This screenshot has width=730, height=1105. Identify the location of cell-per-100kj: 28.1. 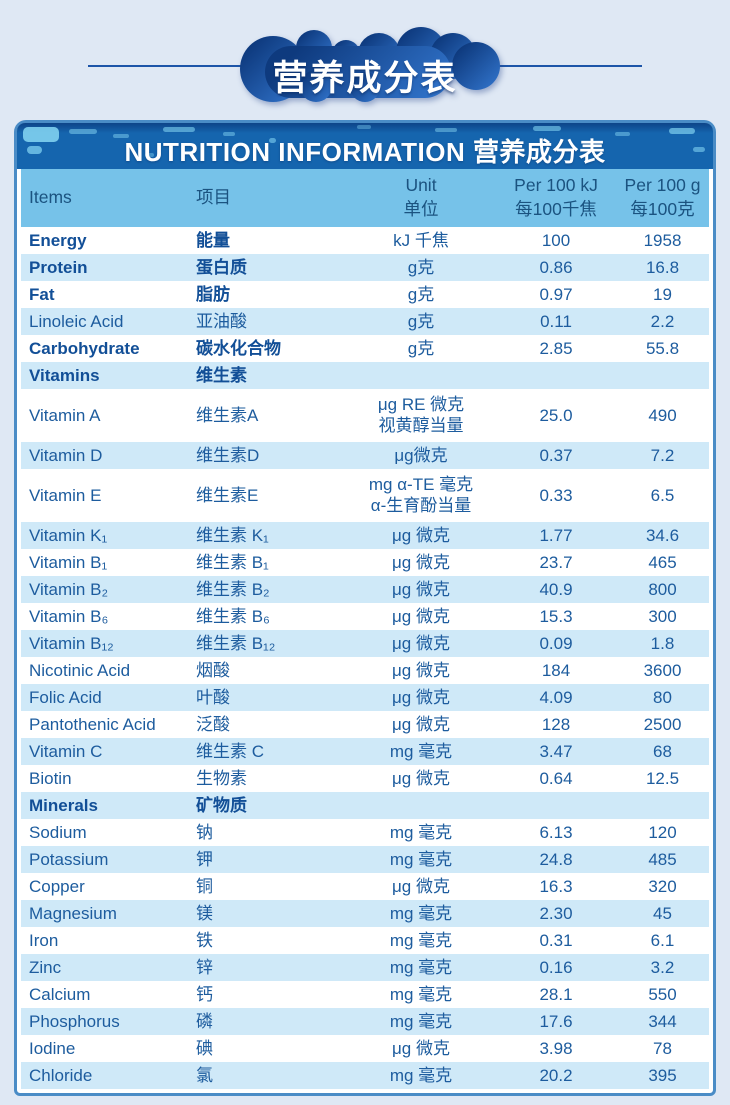
(556, 994).